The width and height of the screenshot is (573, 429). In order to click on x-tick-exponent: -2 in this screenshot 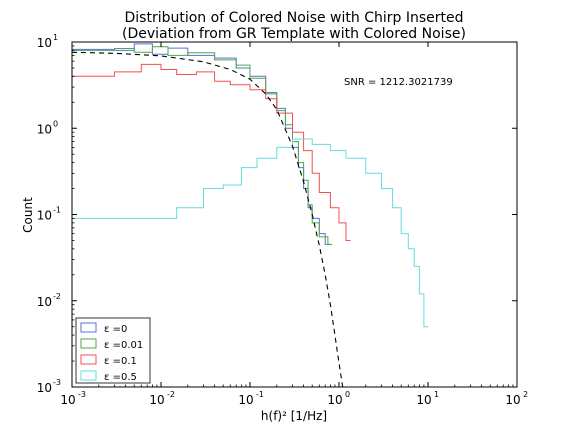, I will do `click(171, 394)`.